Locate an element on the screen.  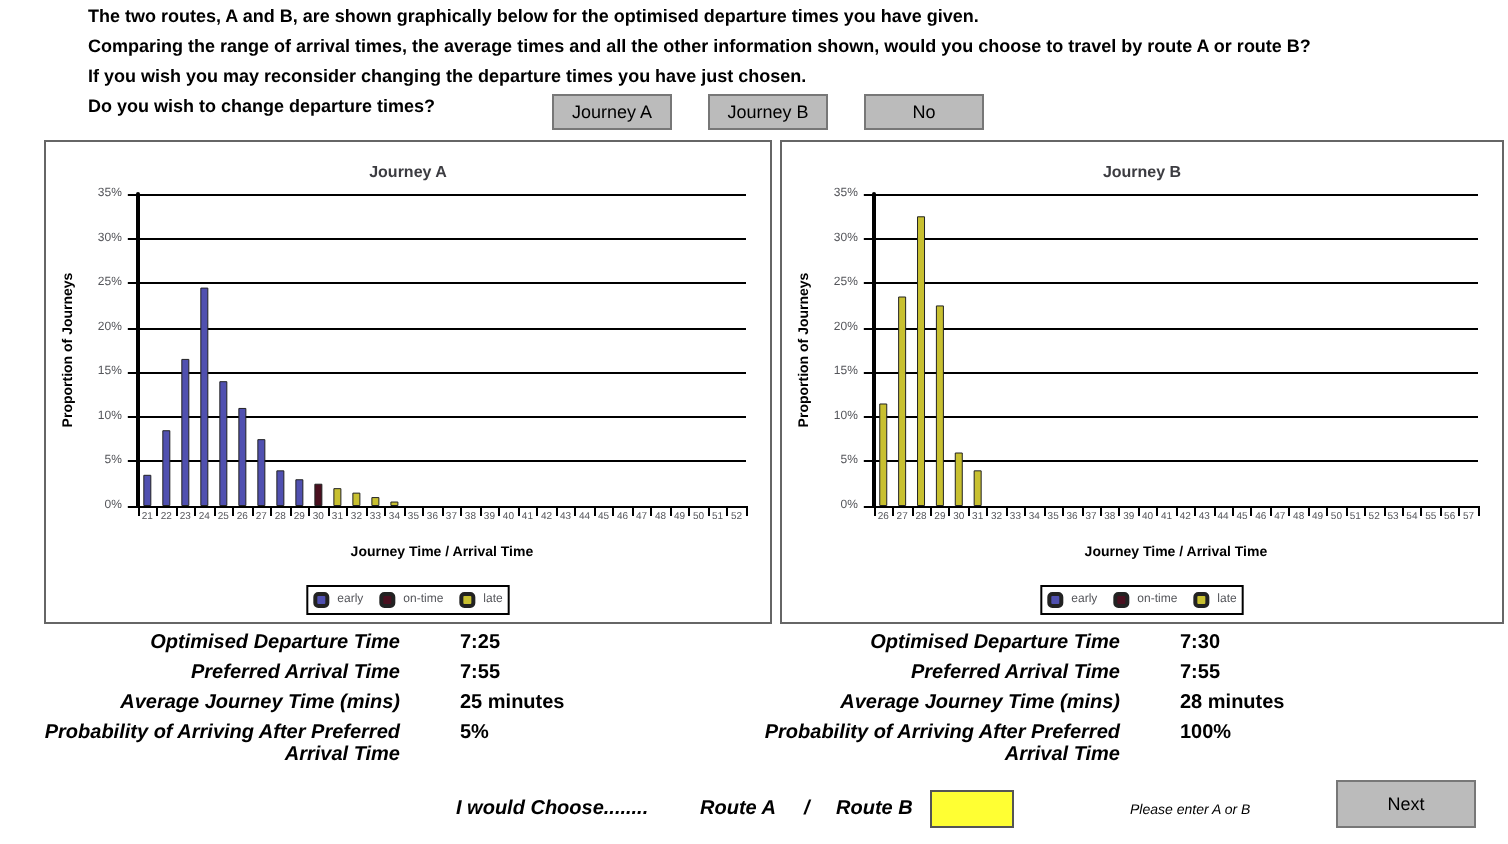
text: Comparing the range of arrival times, the average times and all the other information shown, would you choose to travel by route A or route B? is located at coordinates (699, 47).